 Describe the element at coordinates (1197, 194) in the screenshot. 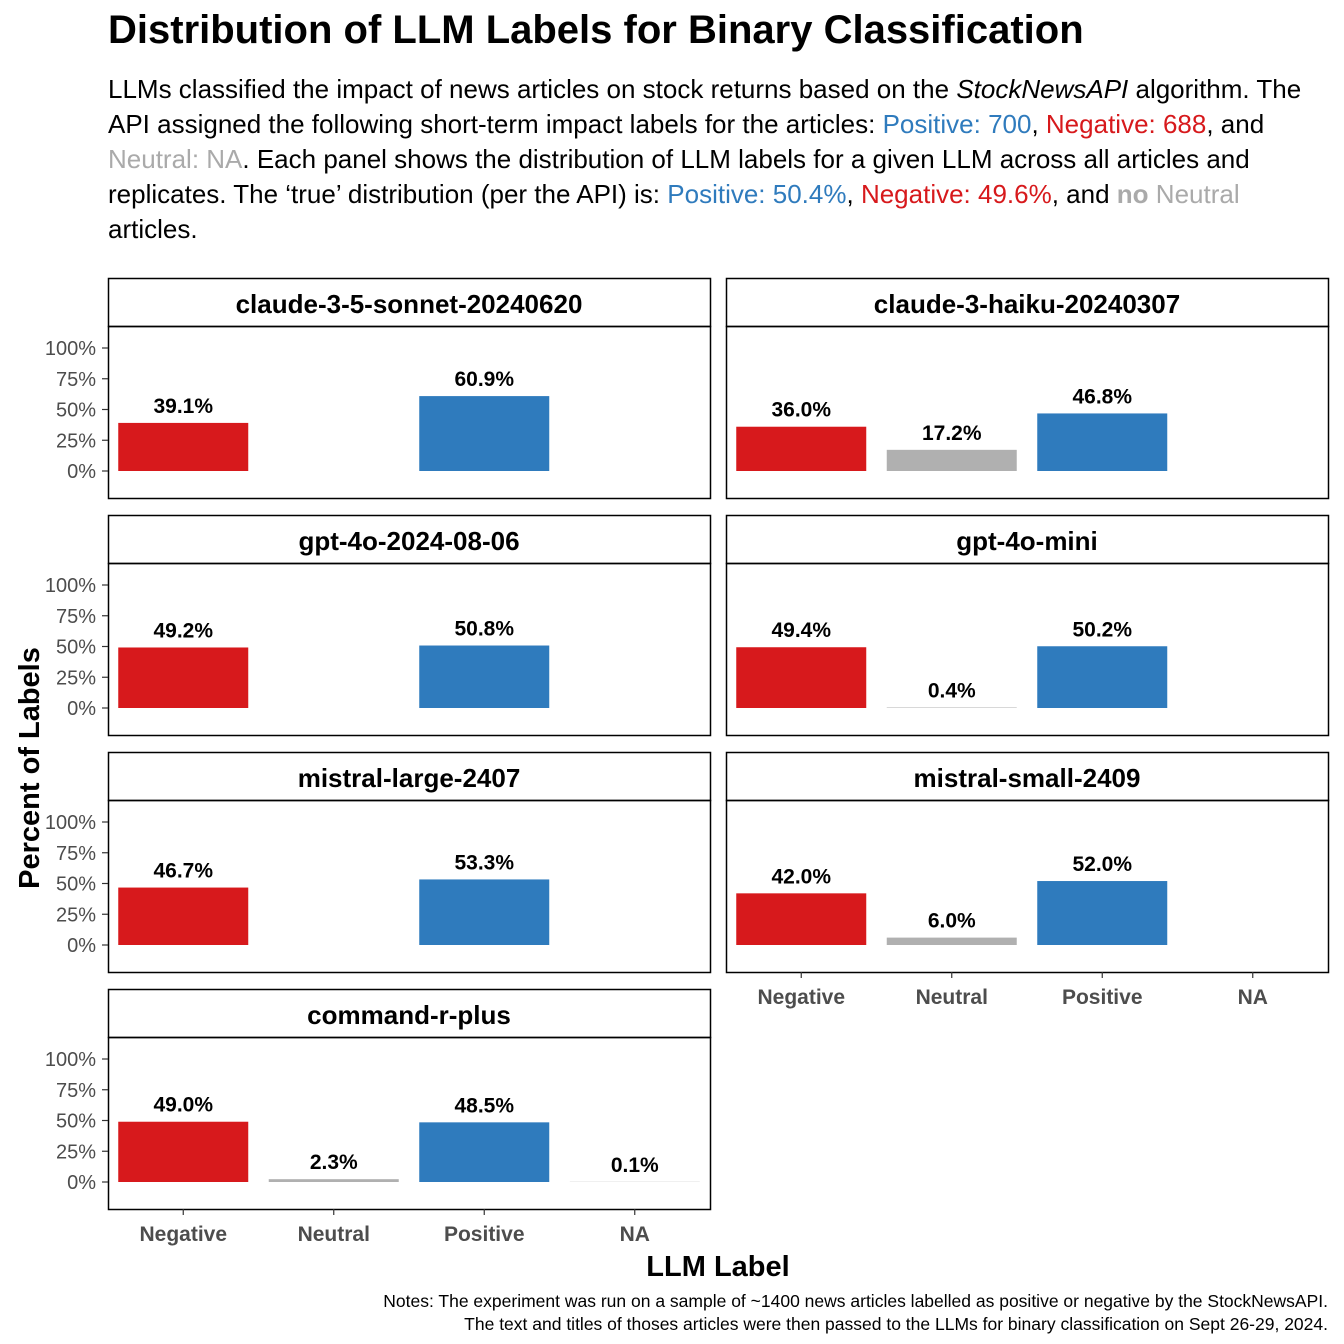

I see `subtitle-neutral-word: Neutral` at that location.